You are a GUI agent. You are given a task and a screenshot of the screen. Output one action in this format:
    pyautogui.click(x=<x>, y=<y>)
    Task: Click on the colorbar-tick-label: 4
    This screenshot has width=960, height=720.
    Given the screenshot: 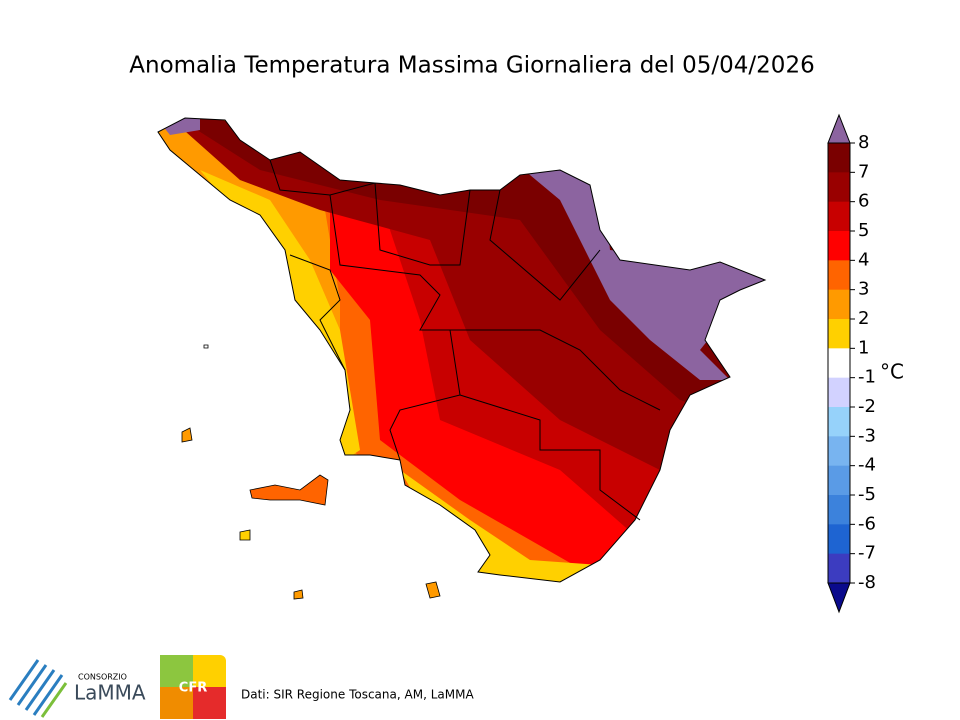 What is the action you would take?
    pyautogui.click(x=863, y=259)
    